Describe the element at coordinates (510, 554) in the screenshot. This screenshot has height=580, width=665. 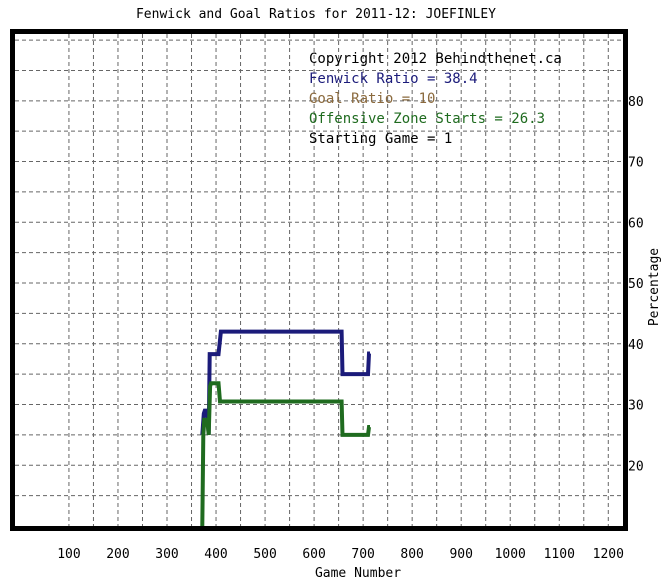
I see `x-tick-label: 1000` at that location.